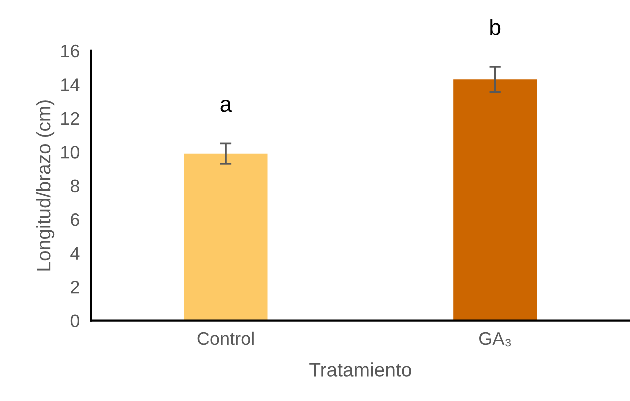  I want to click on y-tick-label: 14, so click(71, 85).